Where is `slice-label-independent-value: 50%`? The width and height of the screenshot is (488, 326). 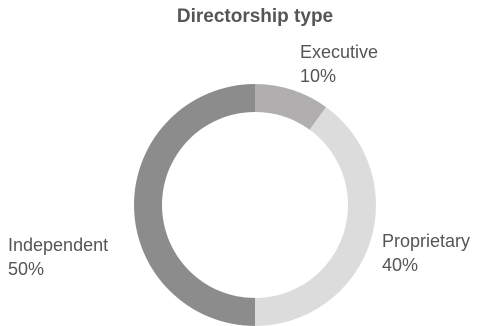
slice-label-independent-value: 50% is located at coordinates (26, 269).